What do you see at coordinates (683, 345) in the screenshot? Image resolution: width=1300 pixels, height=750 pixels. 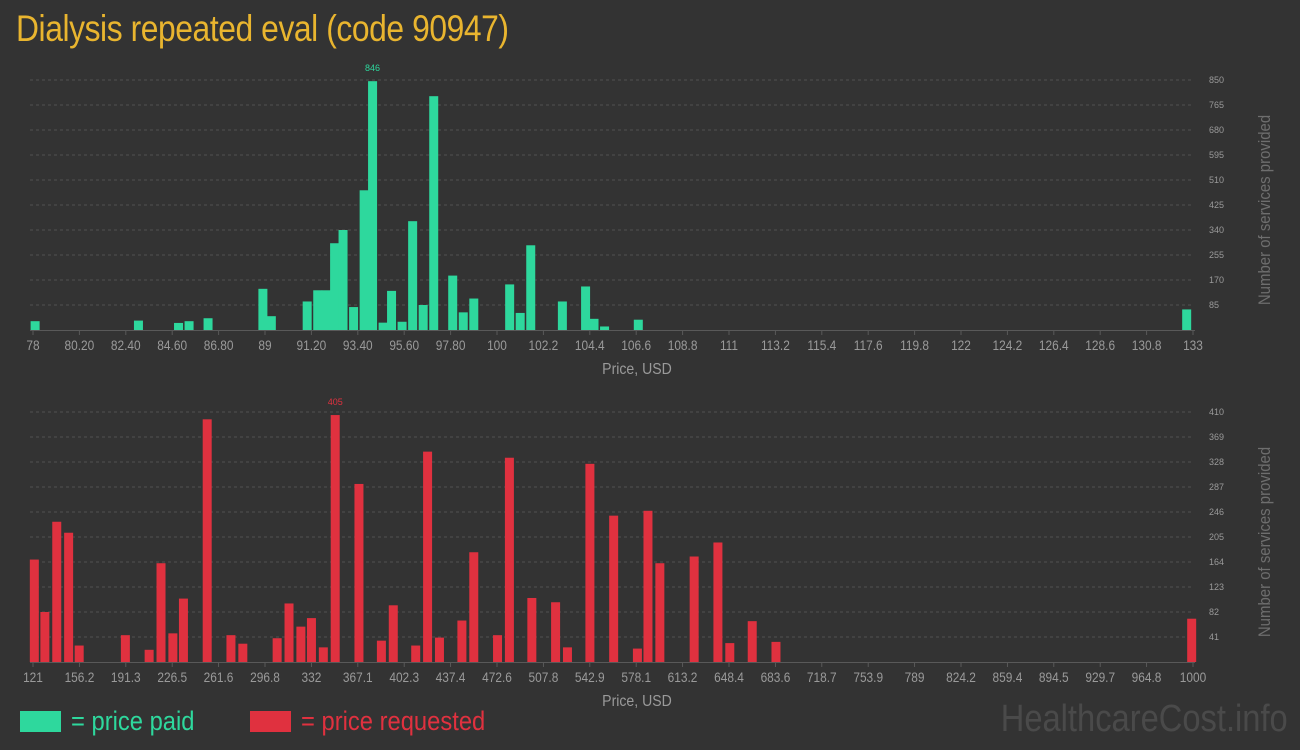 I see `x-tick-label: 108.8` at bounding box center [683, 345].